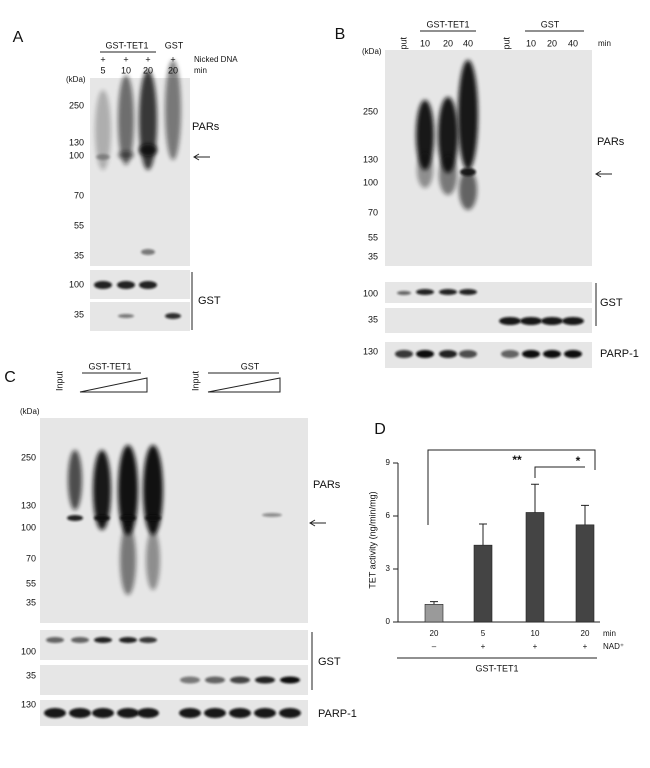 This screenshot has height=768, width=650. Describe the element at coordinates (31, 558) in the screenshot. I see `label: 70` at that location.